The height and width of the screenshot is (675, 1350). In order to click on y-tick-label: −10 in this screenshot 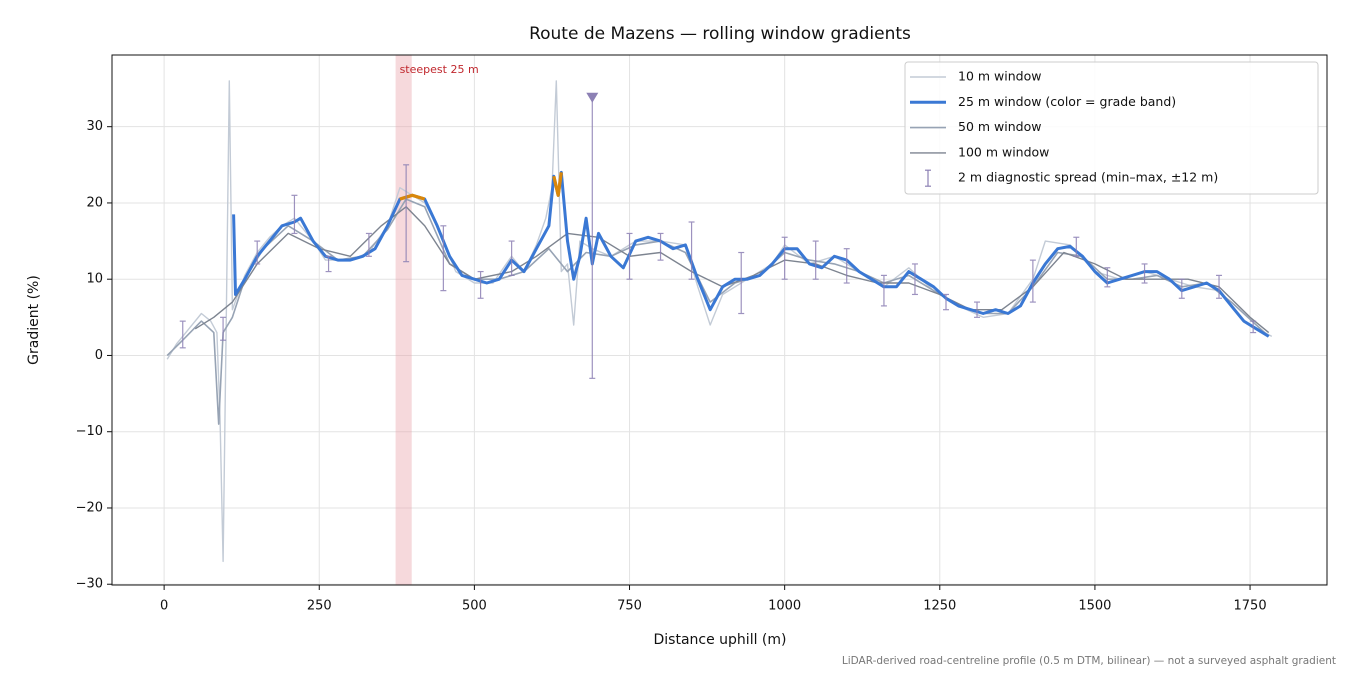, I will do `click(89, 431)`.